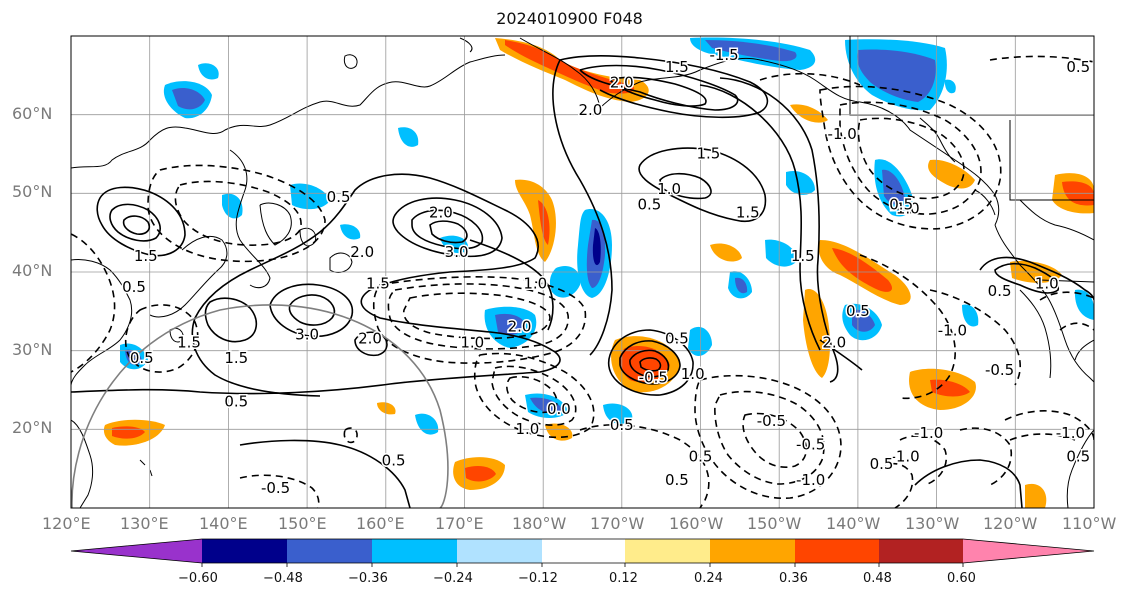 This screenshot has width=1139, height=601. What do you see at coordinates (793, 578) in the screenshot?
I see `colorbar-tick-label: 0.36` at bounding box center [793, 578].